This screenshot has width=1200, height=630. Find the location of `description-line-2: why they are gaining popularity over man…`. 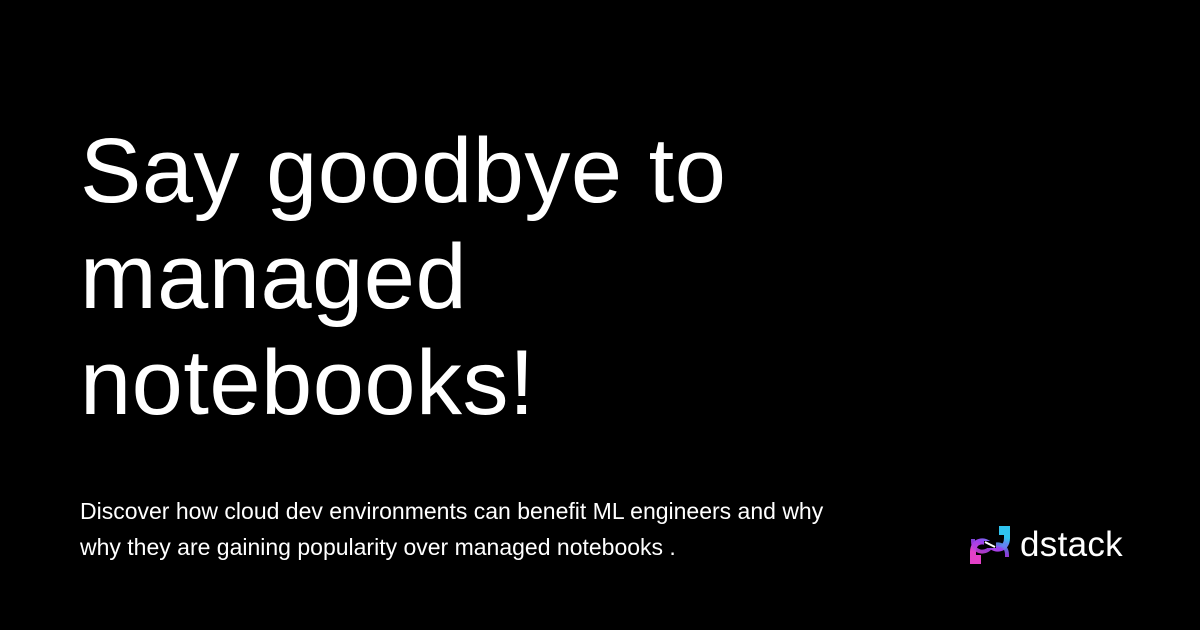

description-line-2: why they are gaining popularity over man… is located at coordinates (378, 547).